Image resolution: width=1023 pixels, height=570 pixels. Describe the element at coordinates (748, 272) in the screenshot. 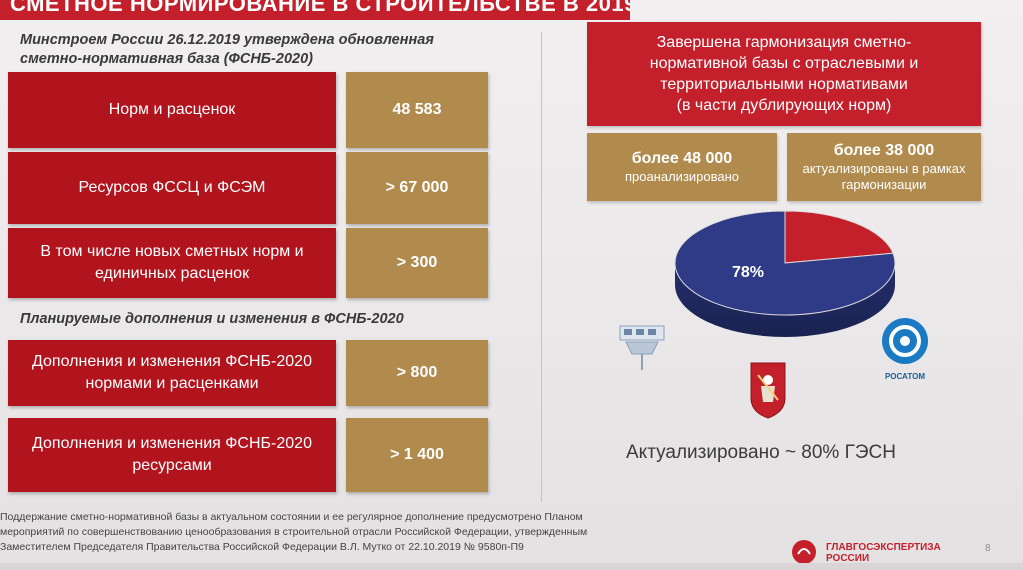

I see `pie-percent-label: 78%` at that location.